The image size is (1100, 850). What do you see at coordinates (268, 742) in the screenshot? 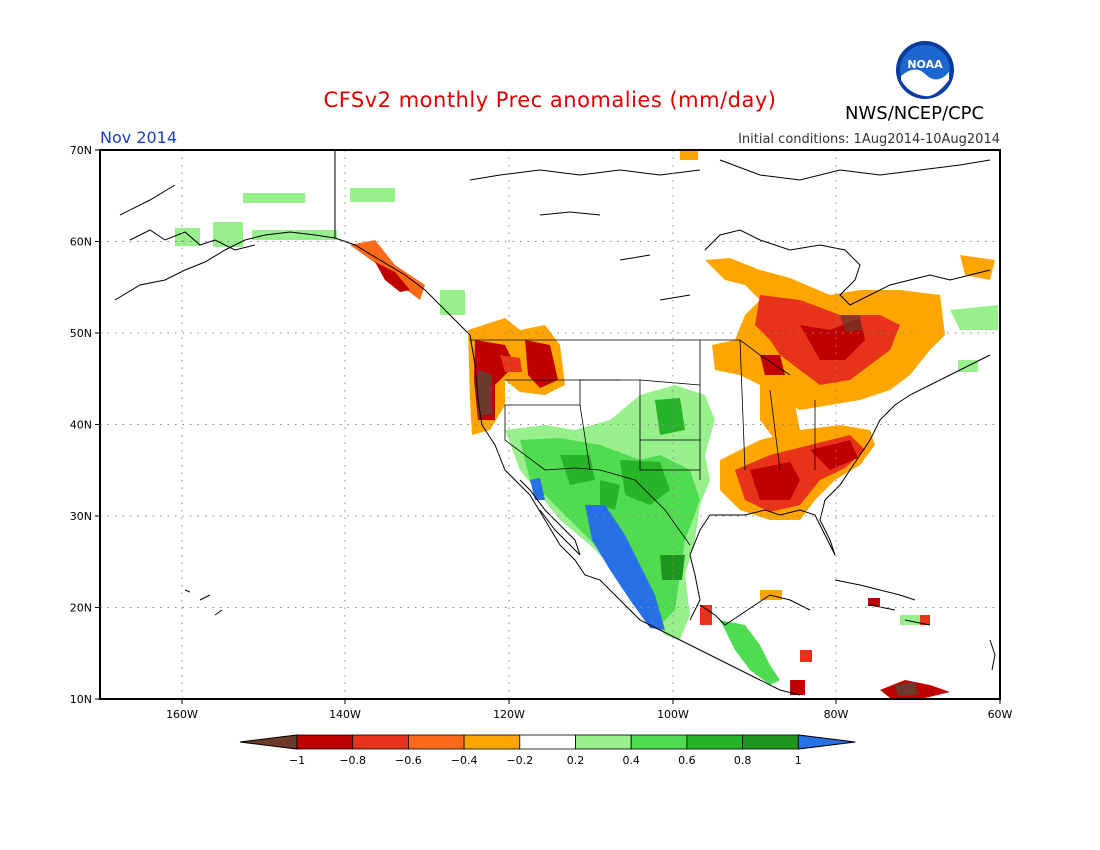
I see `colorbar-left-arrow` at bounding box center [268, 742].